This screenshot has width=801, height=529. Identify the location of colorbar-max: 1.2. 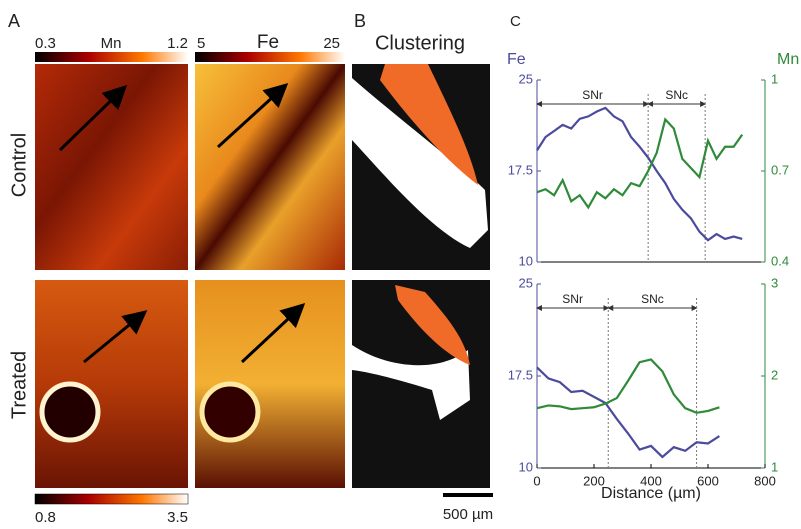
(177, 43).